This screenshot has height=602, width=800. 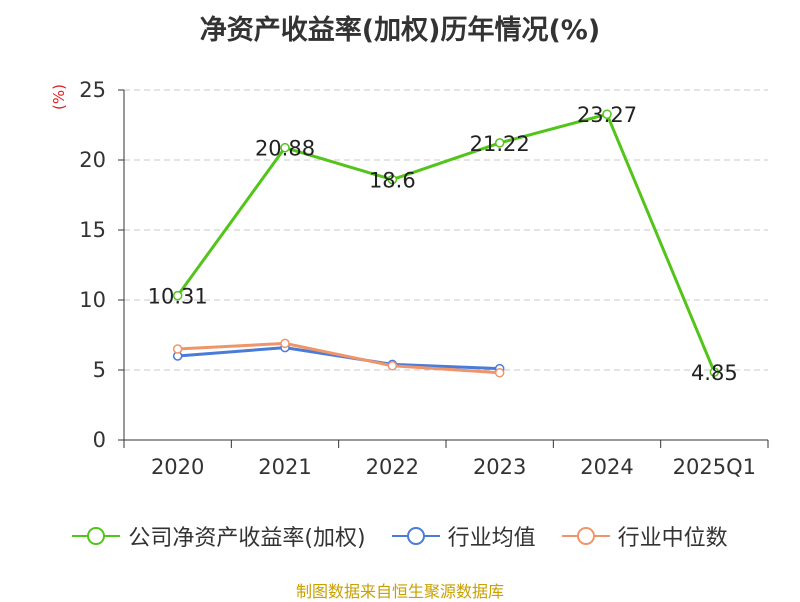 I want to click on legend-label: 行业均值, so click(x=491, y=538).